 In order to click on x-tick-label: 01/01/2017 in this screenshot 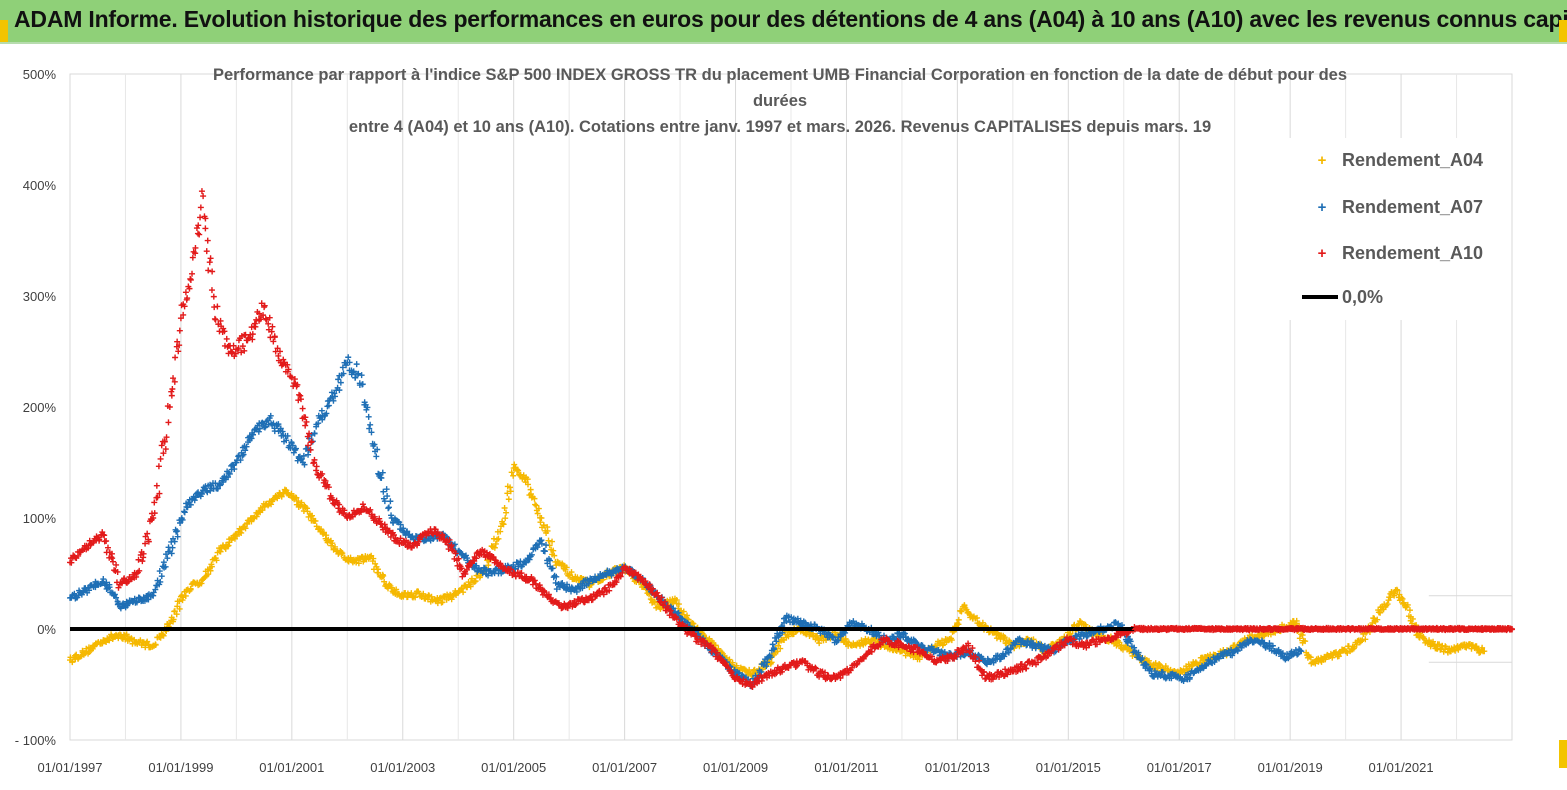, I will do `click(1179, 767)`.